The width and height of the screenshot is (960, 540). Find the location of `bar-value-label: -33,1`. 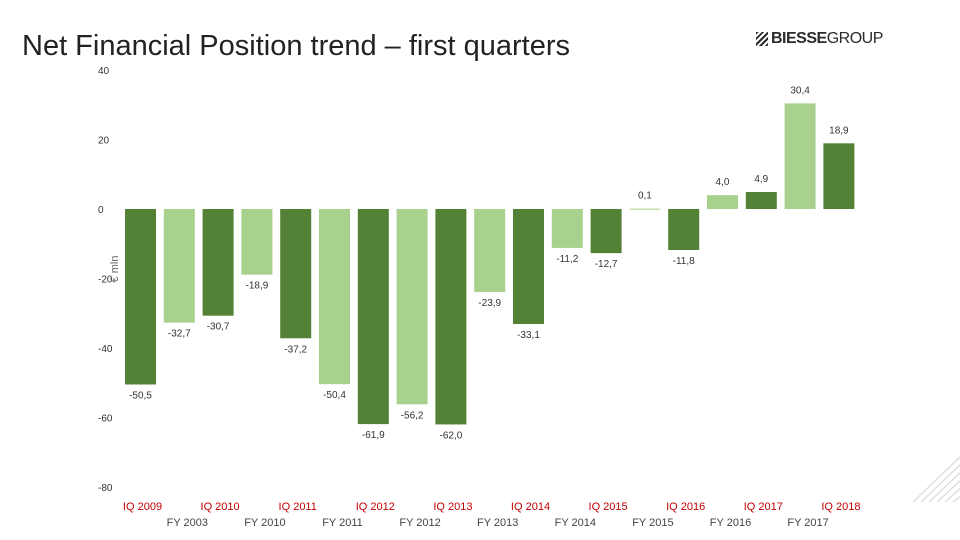

bar-value-label: -33,1 is located at coordinates (528, 335).